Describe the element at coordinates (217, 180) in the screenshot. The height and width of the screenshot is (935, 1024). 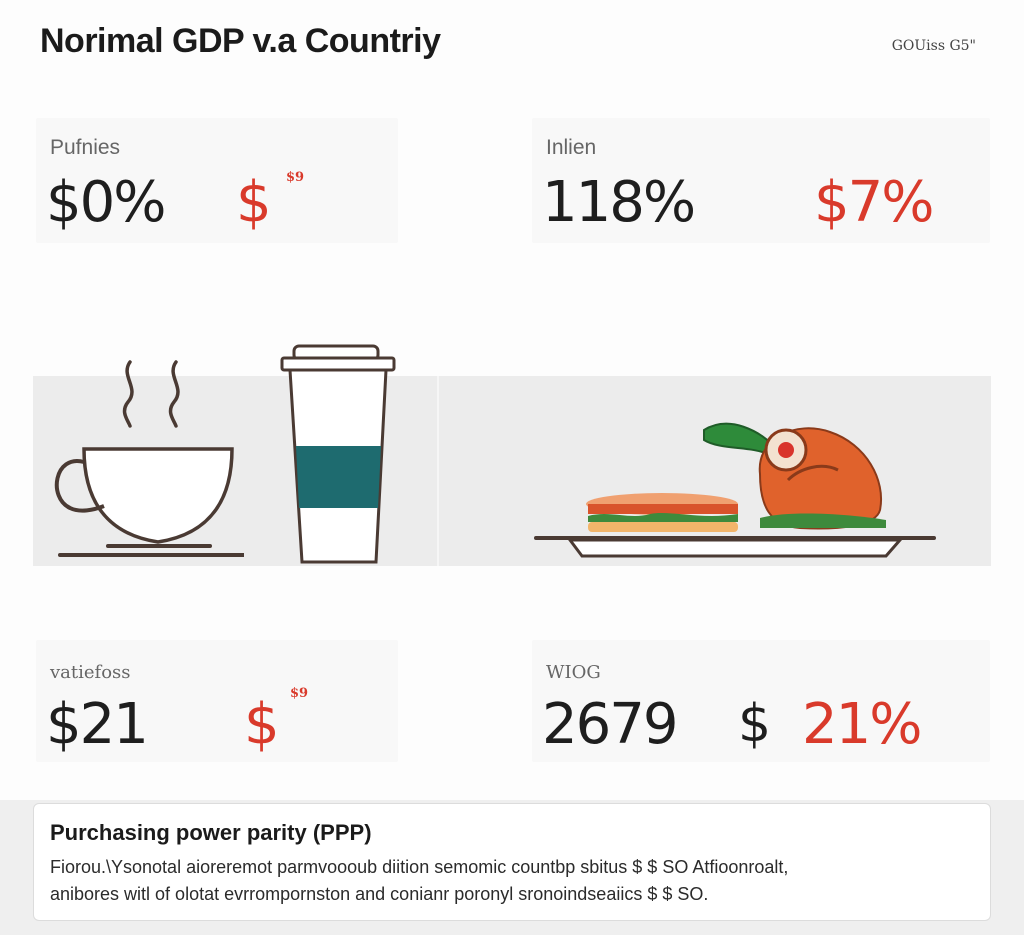
I see `stat-card-1: Pufnies $0% $ $9` at that location.